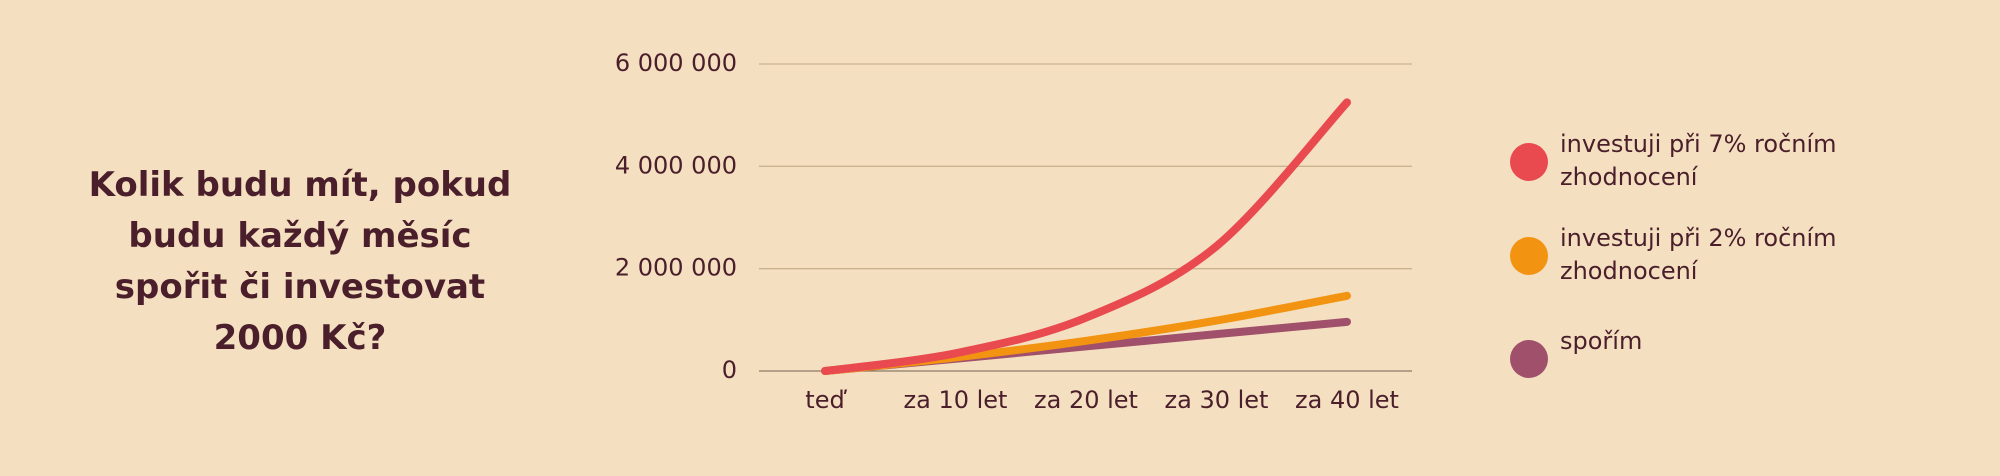 The height and width of the screenshot is (476, 2000). I want to click on y-tick-label: 4 000 000, so click(676, 165).